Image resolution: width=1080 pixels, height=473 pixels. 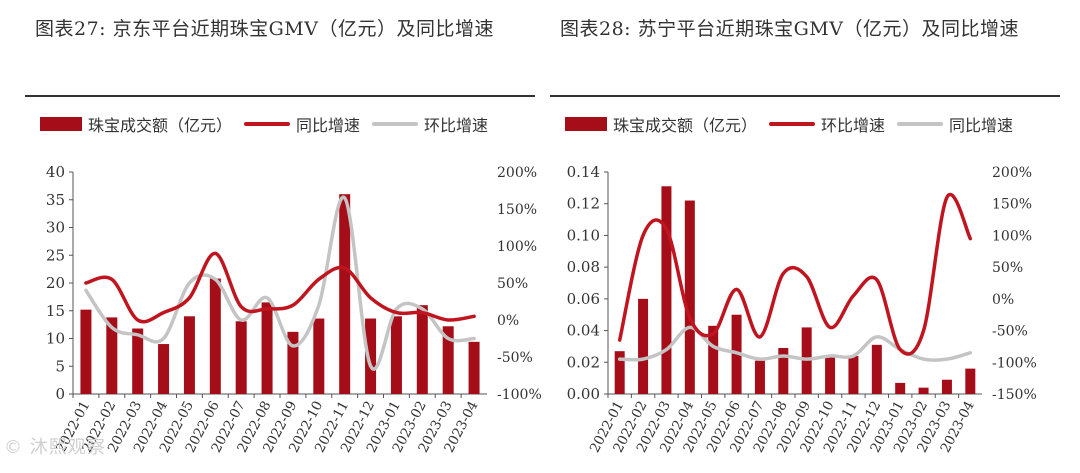 What do you see at coordinates (55, 255) in the screenshot?
I see `left-tick-label: 25` at bounding box center [55, 255].